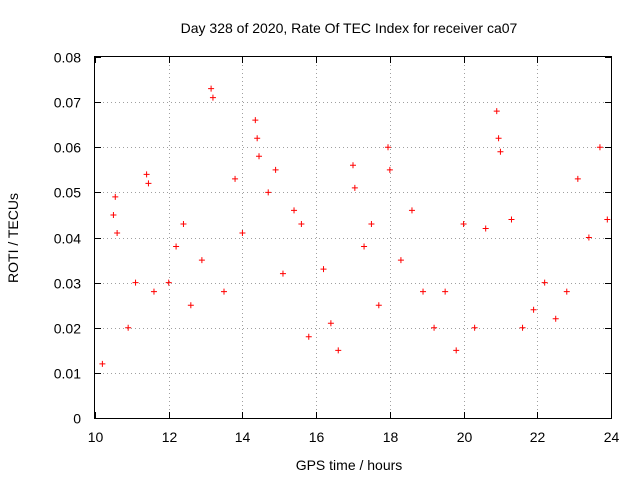 Image resolution: width=640 pixels, height=480 pixels. Describe the element at coordinates (170, 437) in the screenshot. I see `x-tick-label: 12` at that location.